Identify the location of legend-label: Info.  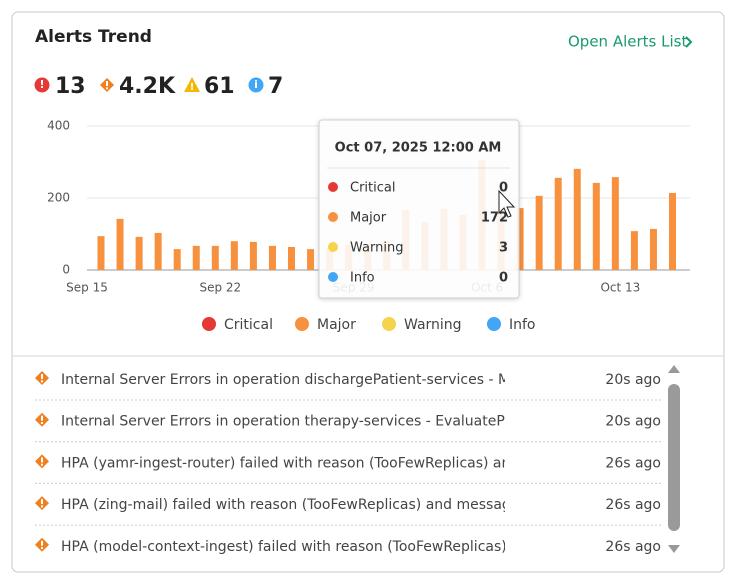
(522, 325).